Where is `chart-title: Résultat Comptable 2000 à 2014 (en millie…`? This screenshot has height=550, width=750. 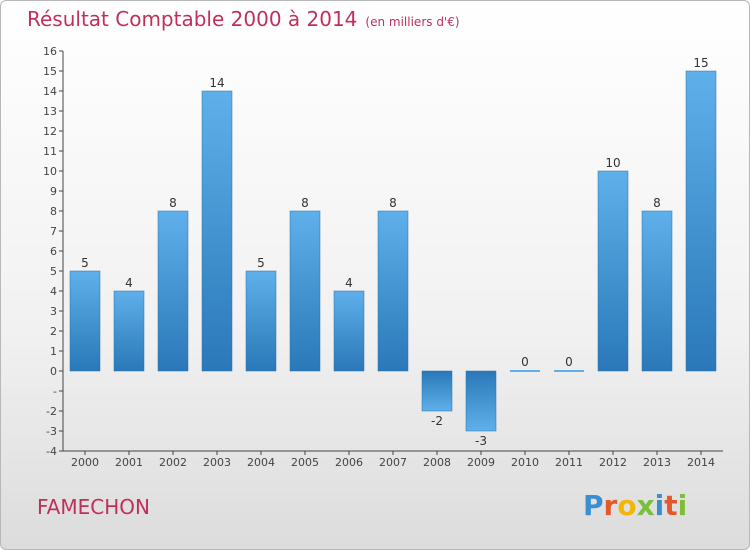 chart-title: Résultat Comptable 2000 à 2014 (en millie… is located at coordinates (243, 19).